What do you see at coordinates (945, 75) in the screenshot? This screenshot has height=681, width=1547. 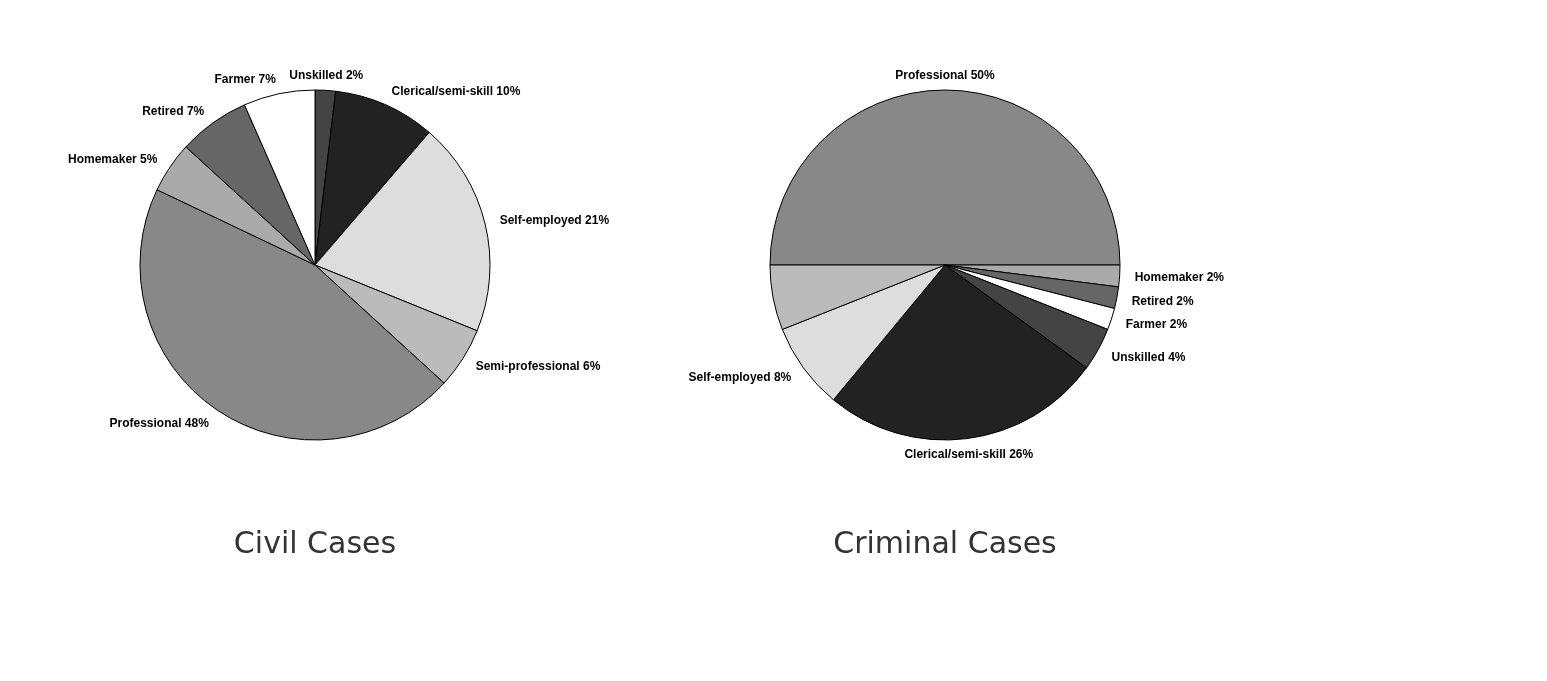 I see `slice-label: Professional 50%` at bounding box center [945, 75].